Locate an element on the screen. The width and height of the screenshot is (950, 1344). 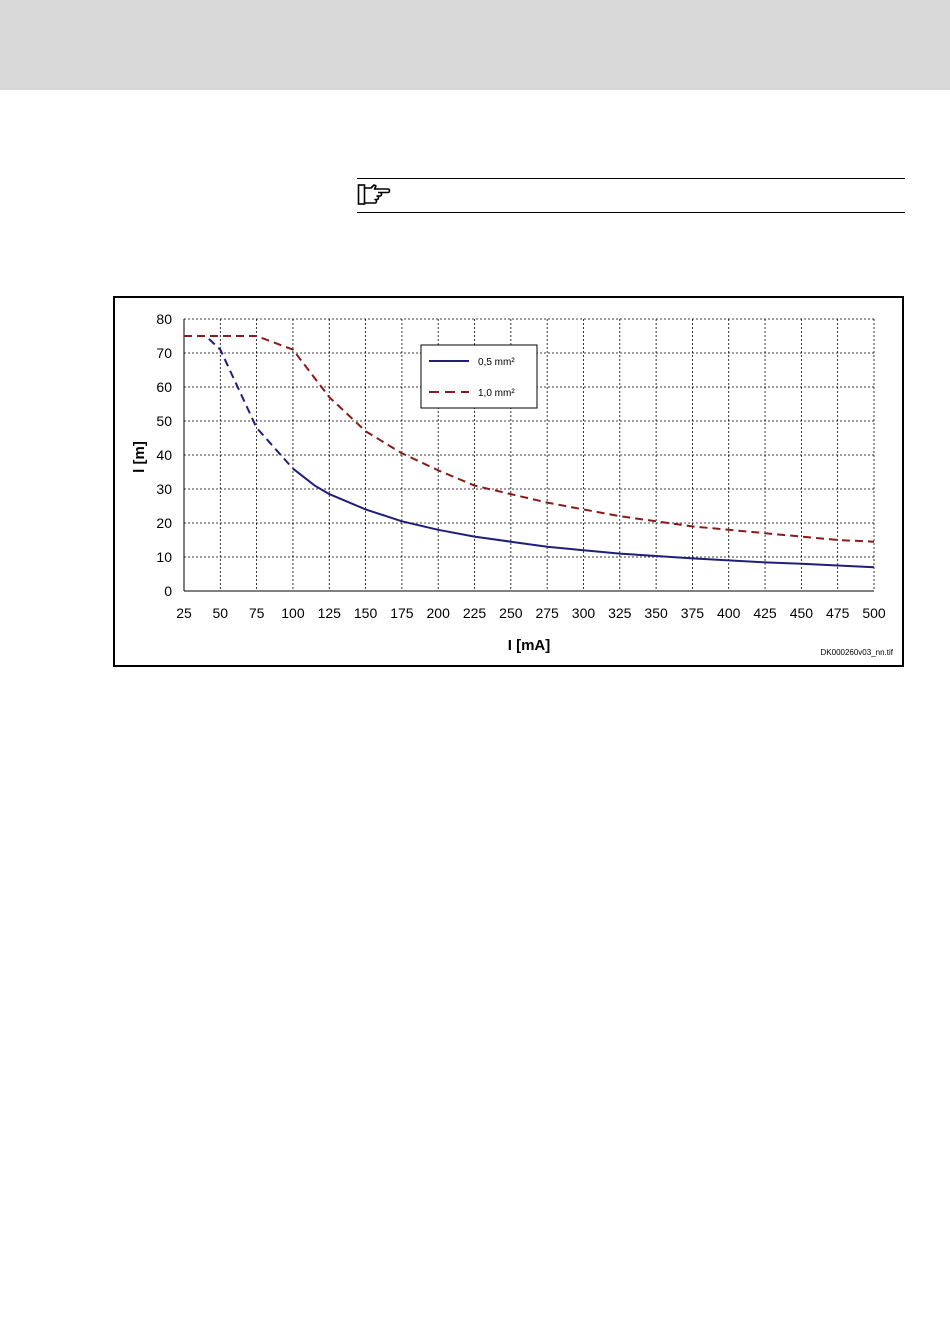
x-tick-label: 275 is located at coordinates (547, 613).